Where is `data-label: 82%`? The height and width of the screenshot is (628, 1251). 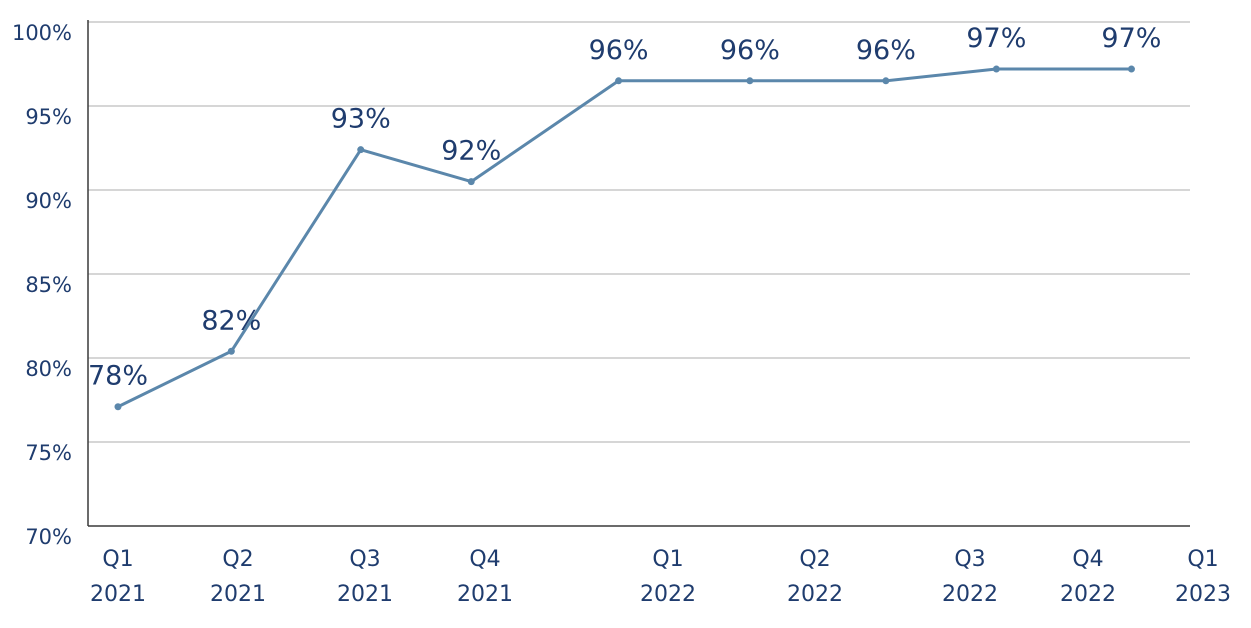
data-label: 82% is located at coordinates (231, 320).